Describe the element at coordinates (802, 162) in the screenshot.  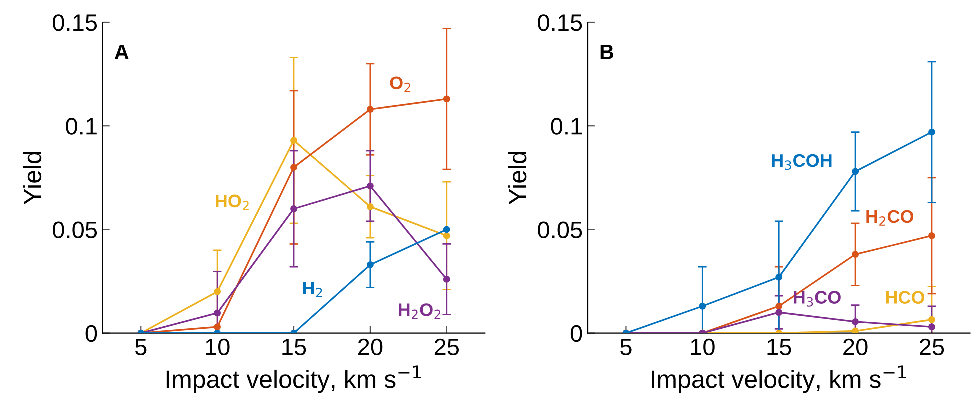
I see `series-label: H$_{3}$COH` at that location.